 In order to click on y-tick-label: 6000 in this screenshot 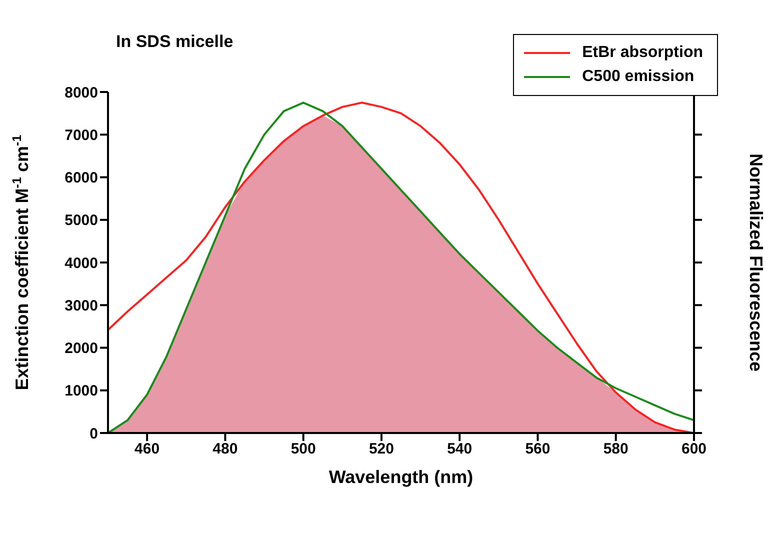, I will do `click(81, 178)`.